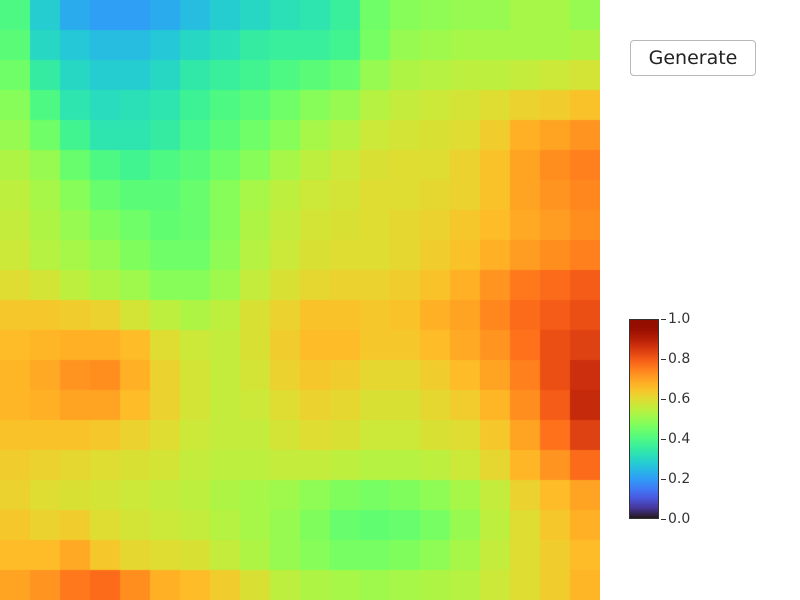 The image size is (800, 600). What do you see at coordinates (679, 399) in the screenshot?
I see `colorbar-tick-label: 0.6` at bounding box center [679, 399].